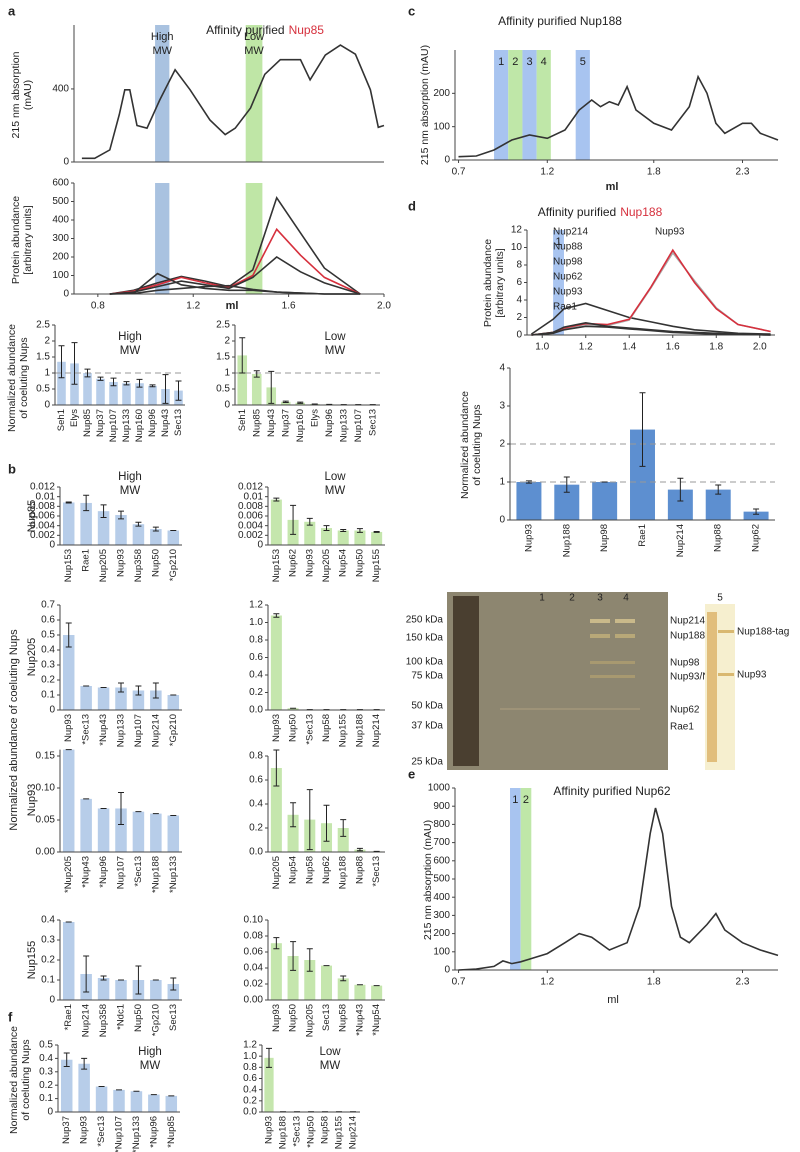  What do you see at coordinates (577, 212) in the screenshot?
I see `title-part: Affinity purified` at bounding box center [577, 212].